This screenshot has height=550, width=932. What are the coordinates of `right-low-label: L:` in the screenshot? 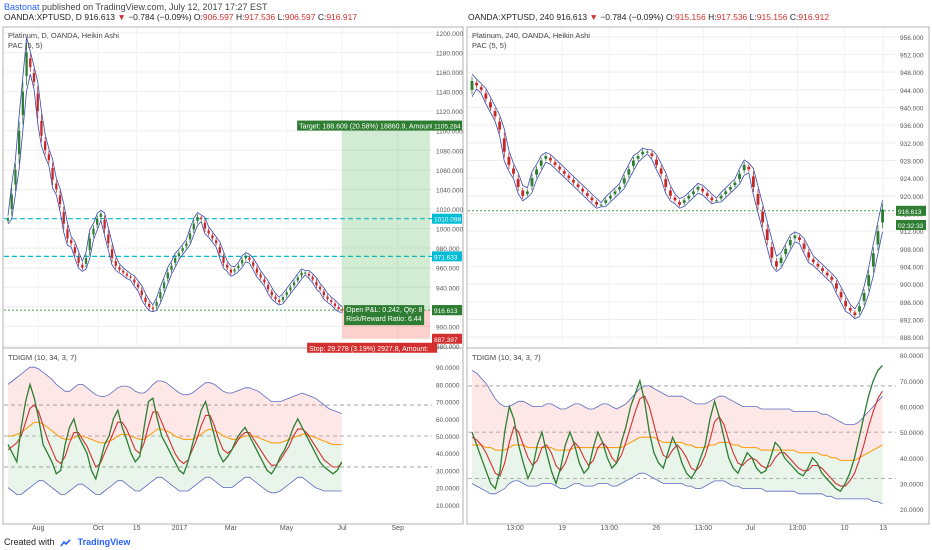 It's located at (753, 17).